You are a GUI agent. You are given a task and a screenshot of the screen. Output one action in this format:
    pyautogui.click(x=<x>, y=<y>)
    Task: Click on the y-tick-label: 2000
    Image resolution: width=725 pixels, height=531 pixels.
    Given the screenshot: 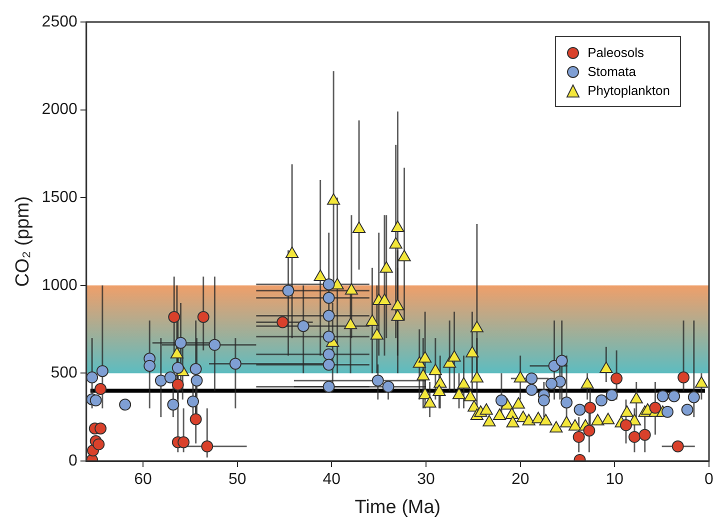 What is the action you would take?
    pyautogui.click(x=60, y=109)
    